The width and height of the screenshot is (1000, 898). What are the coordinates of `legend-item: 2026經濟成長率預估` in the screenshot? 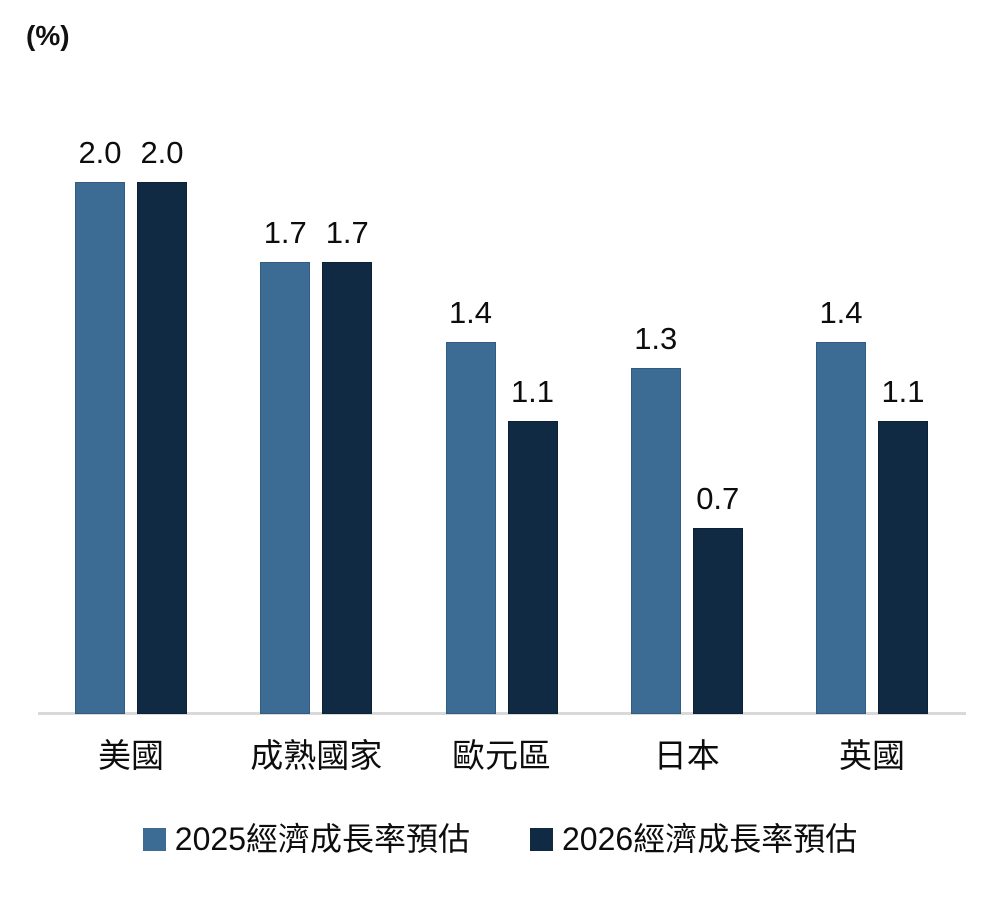 It's located at (694, 839).